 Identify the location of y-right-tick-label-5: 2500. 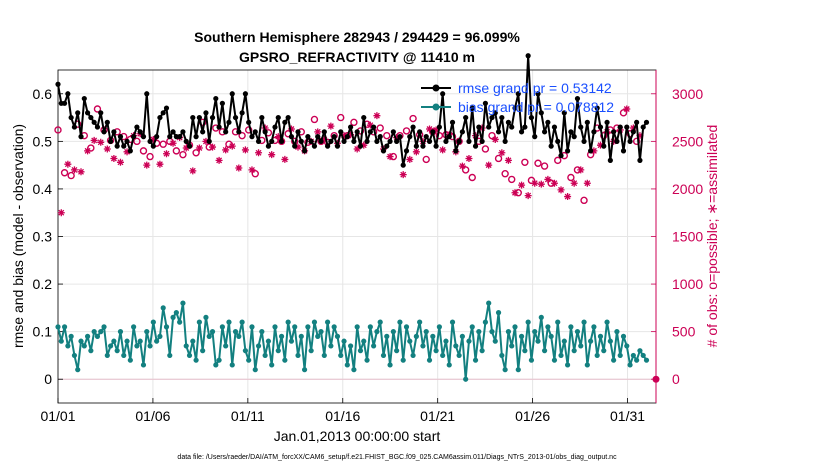
(687, 141).